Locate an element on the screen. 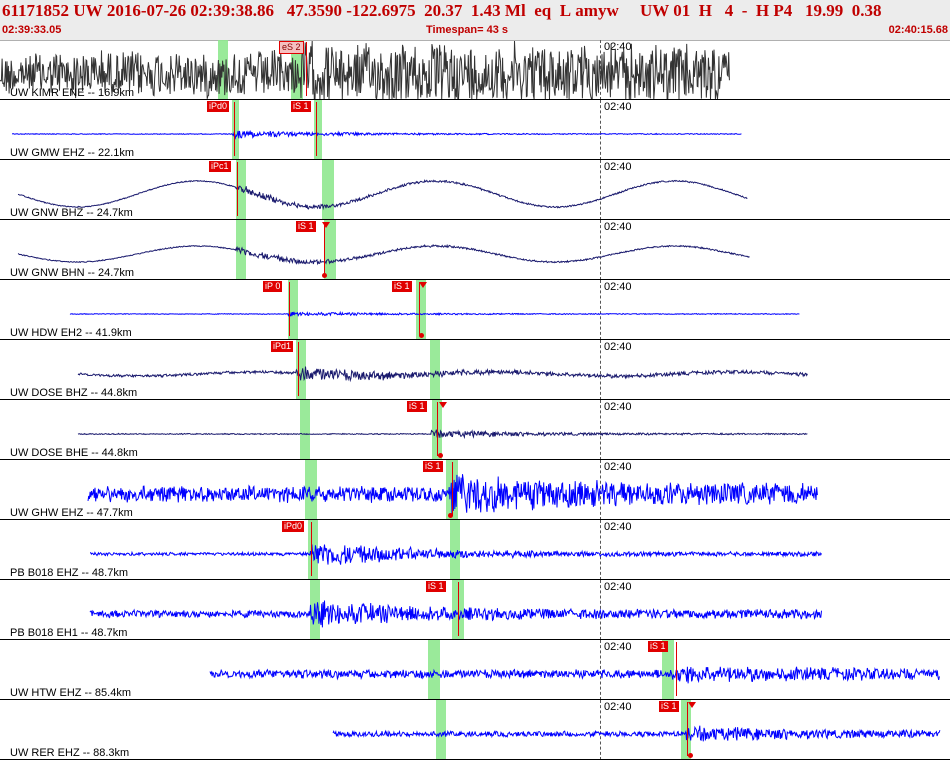 The width and height of the screenshot is (950, 760). station-label: UW HDW EH2 -- 41.9km is located at coordinates (71, 333).